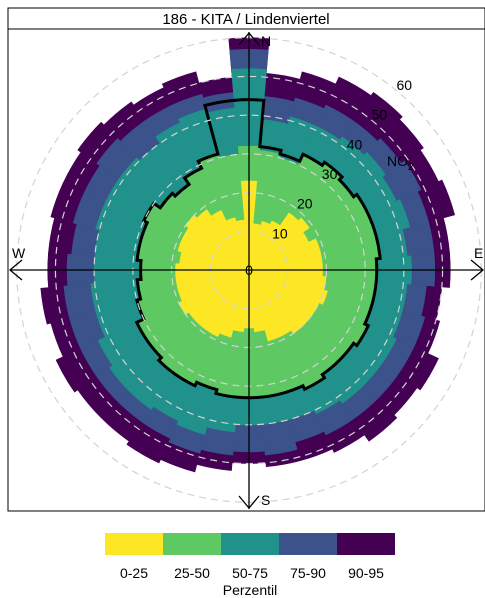 This screenshot has height=598, width=485. I want to click on radial-tick-label-40: 40, so click(355, 144).